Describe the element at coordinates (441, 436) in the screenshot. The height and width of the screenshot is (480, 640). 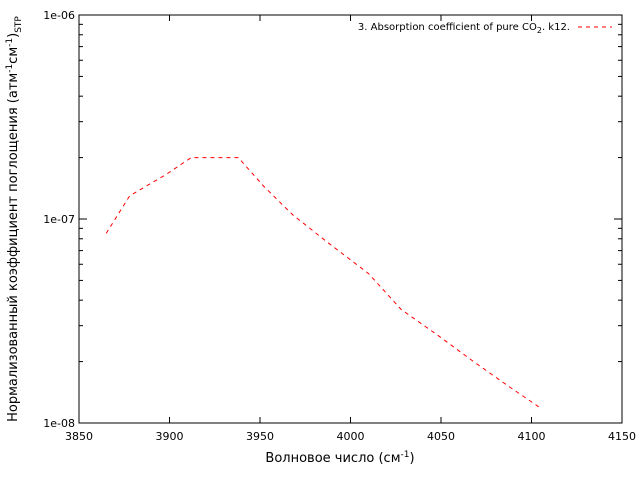
I see `x-tick-label: 4050` at that location.